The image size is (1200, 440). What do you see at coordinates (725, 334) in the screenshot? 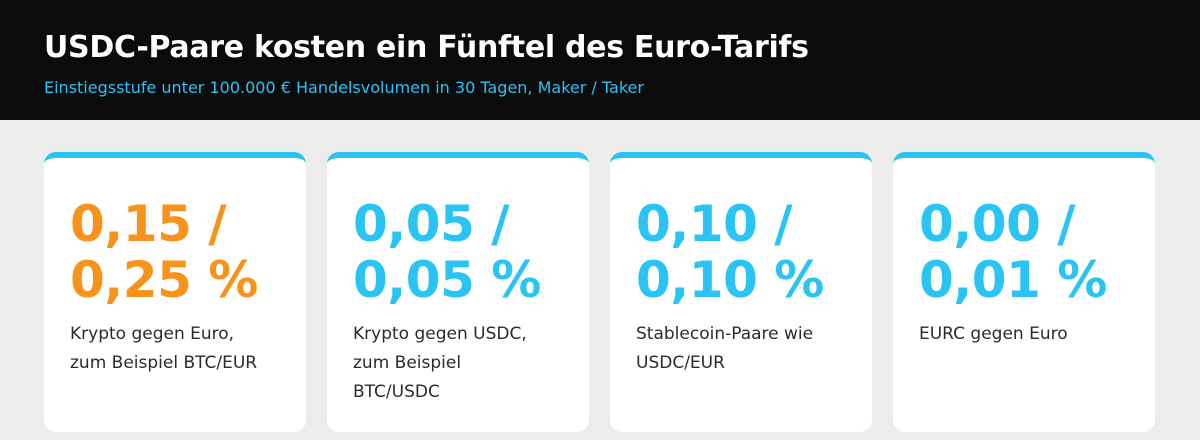
I see `description-line: Stablecoin-Paare wie` at bounding box center [725, 334].